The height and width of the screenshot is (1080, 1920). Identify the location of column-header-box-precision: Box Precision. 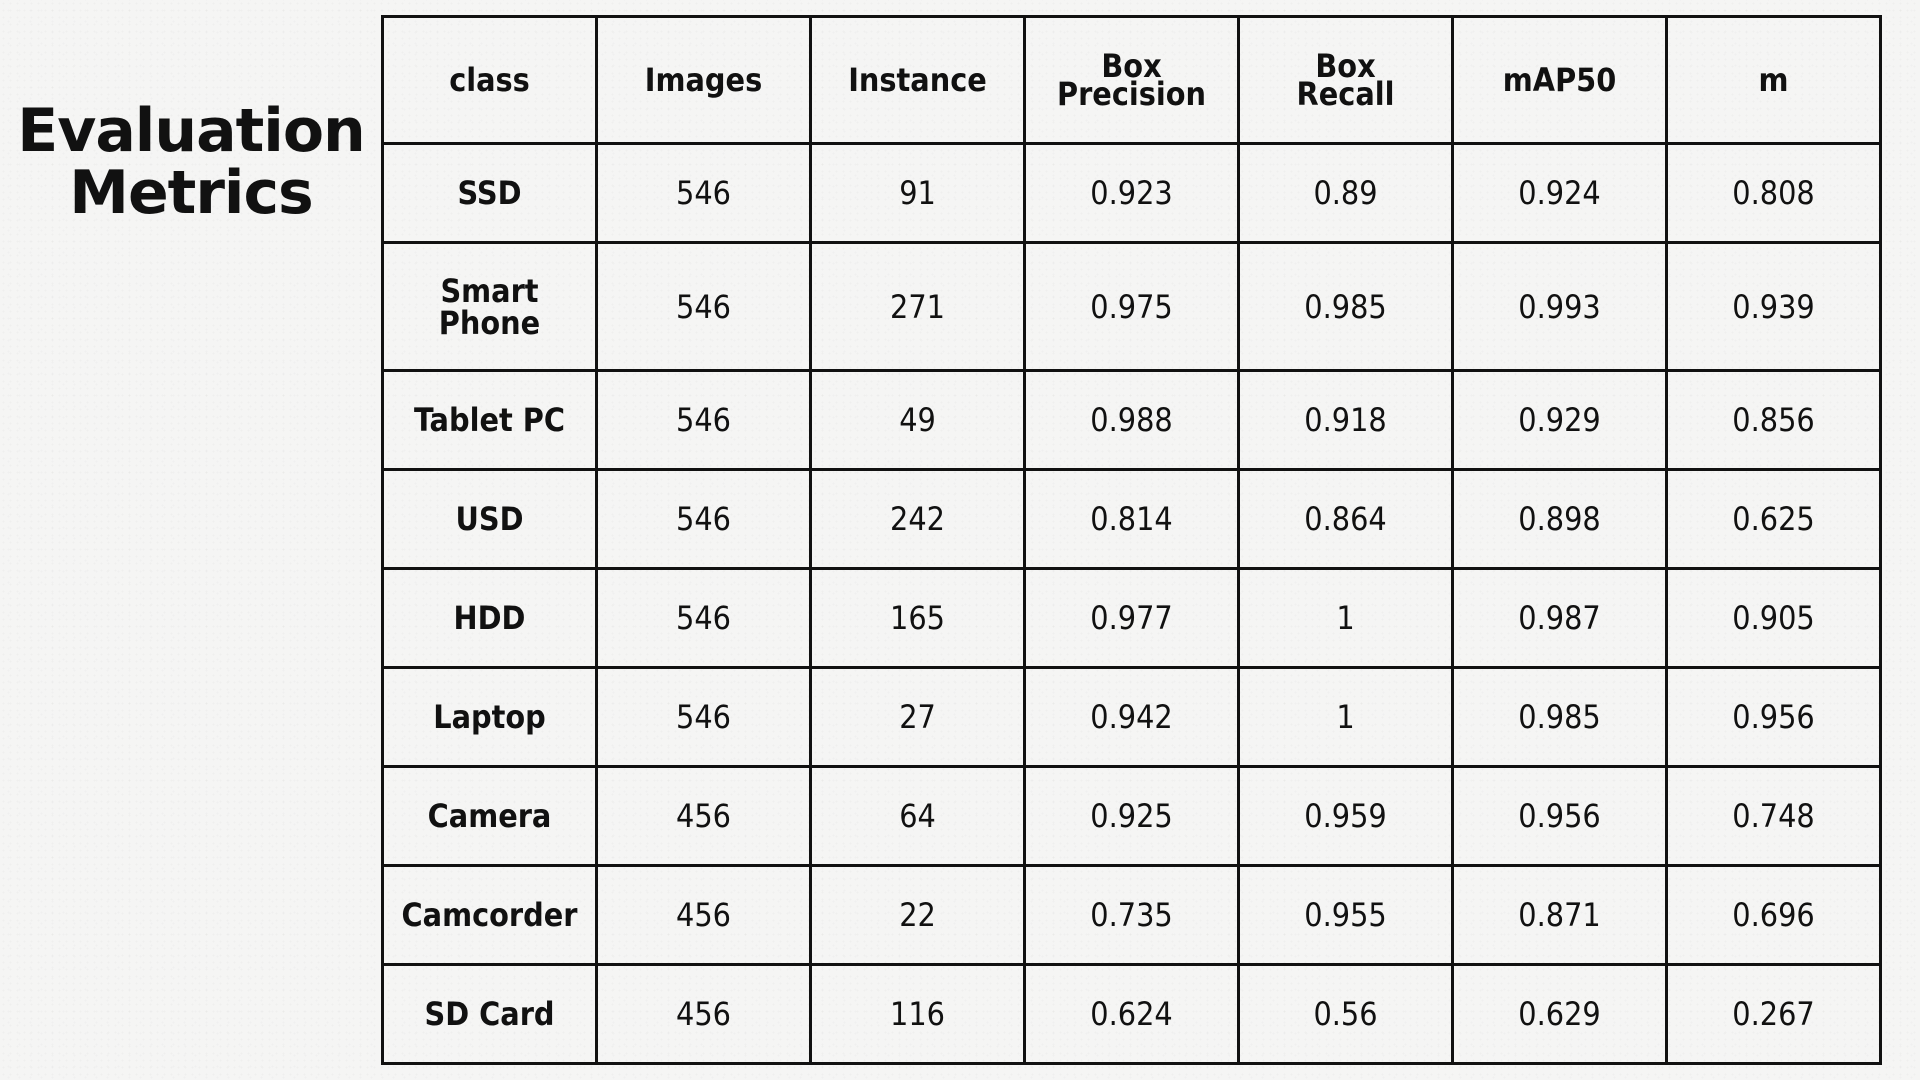
(1131, 80).